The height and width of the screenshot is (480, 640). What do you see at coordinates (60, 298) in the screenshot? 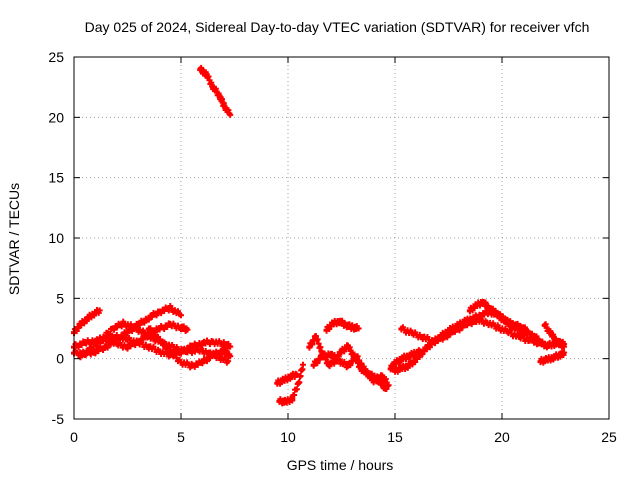
I see `y-tick-label: 5` at bounding box center [60, 298].